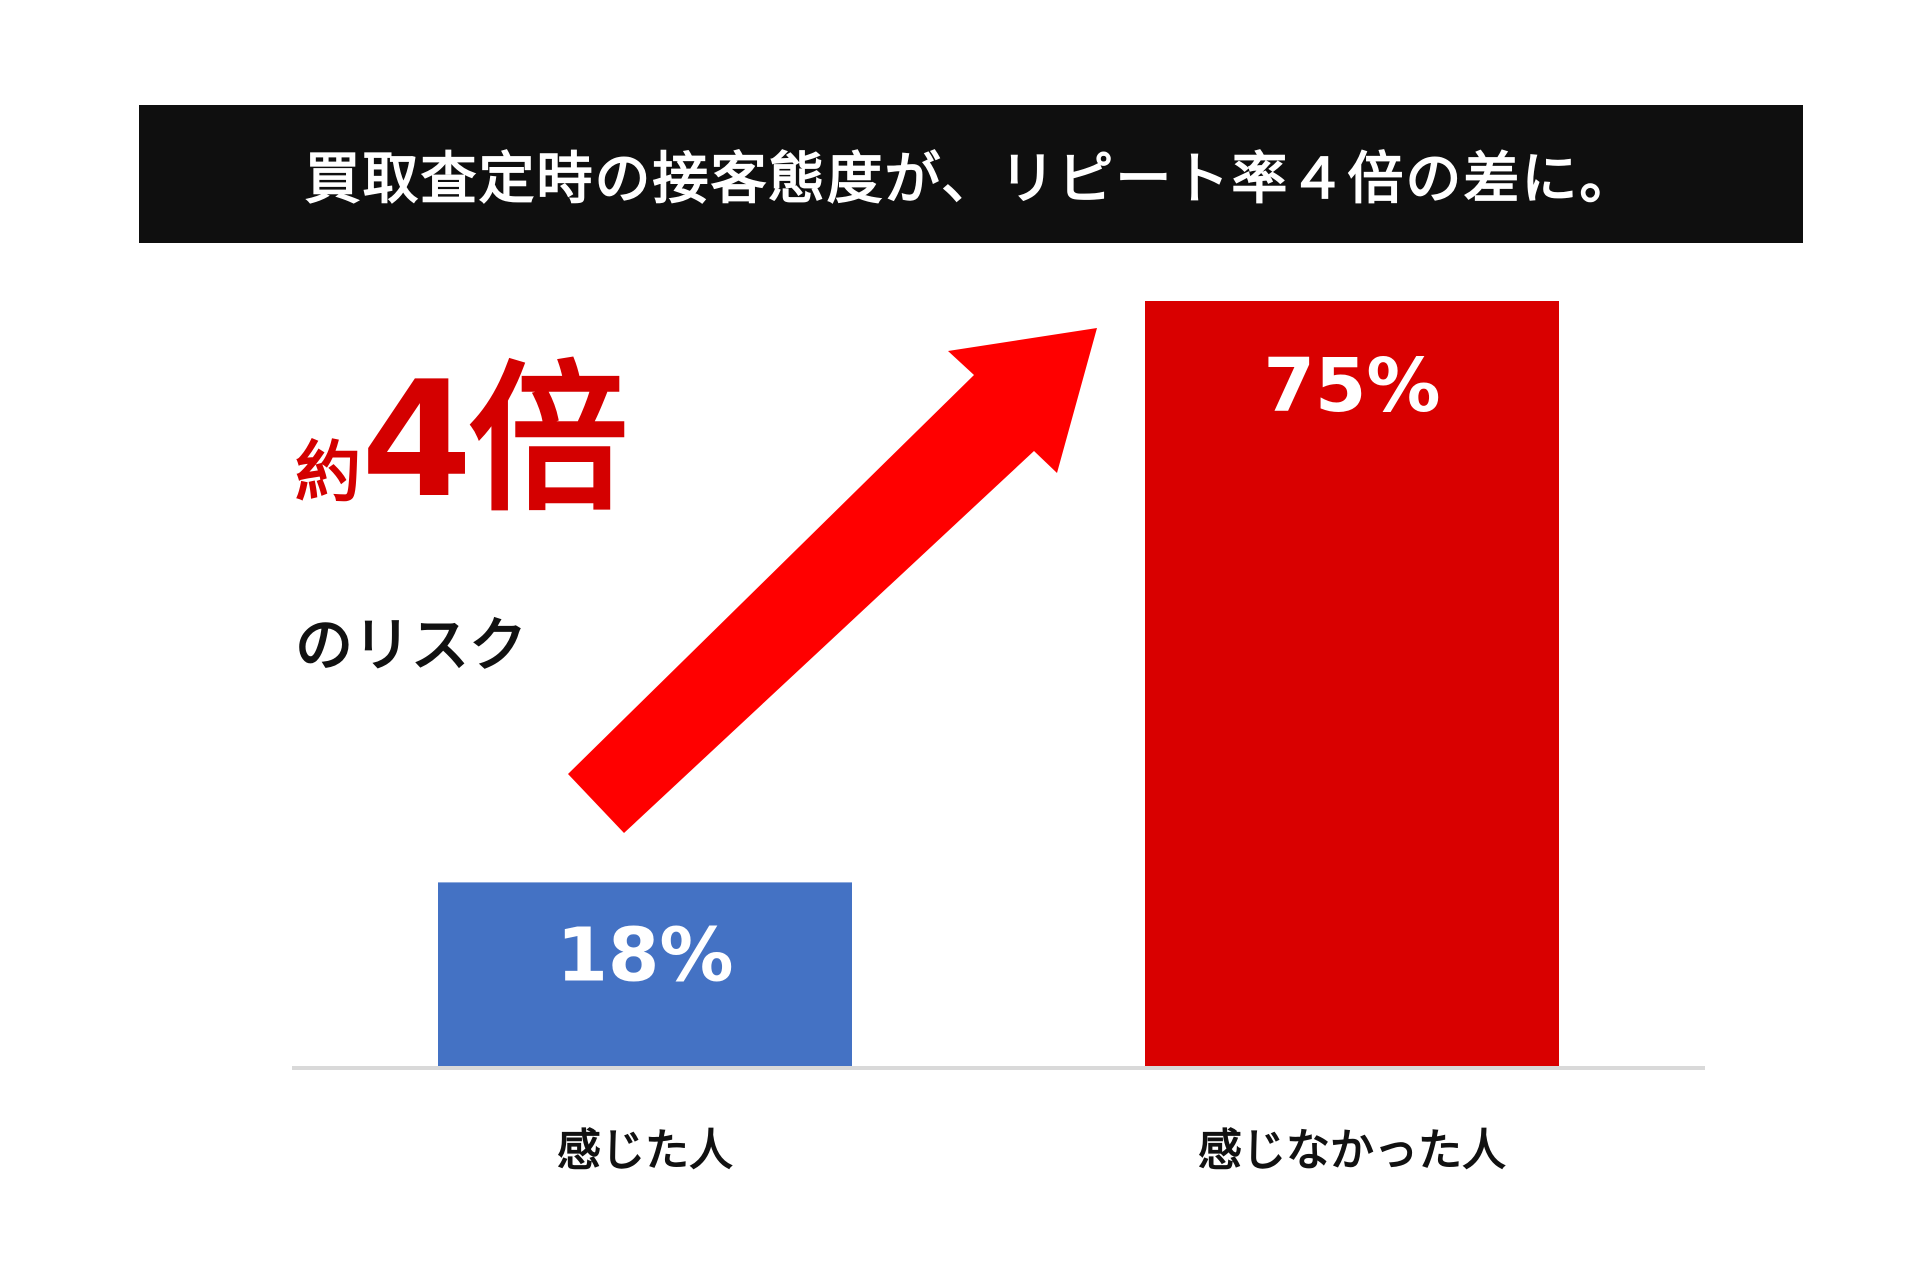  I want to click on chart-title: 買取査定時の接客態度が、リピート率４倍の差に。, so click(971, 179).